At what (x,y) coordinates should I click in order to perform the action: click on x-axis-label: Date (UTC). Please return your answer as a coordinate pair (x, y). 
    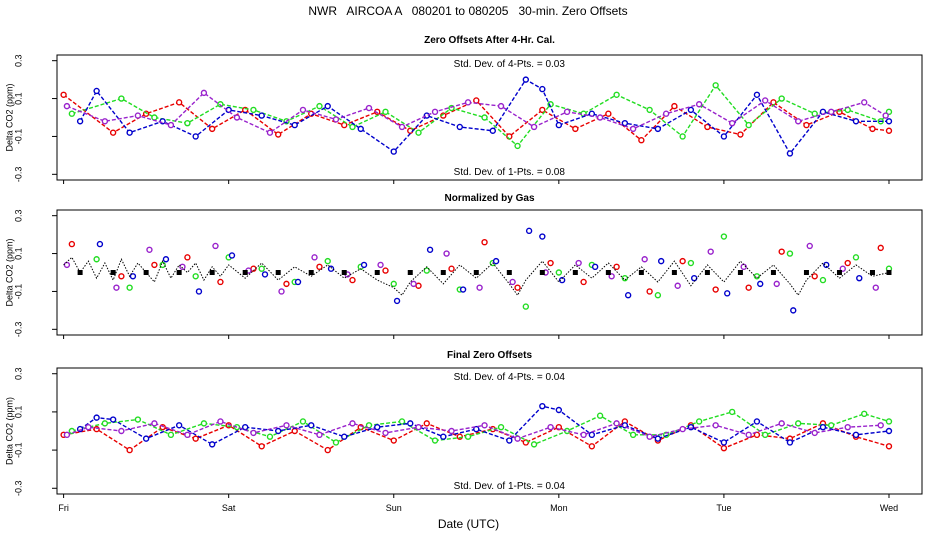
    Looking at the image, I should click on (468, 524).